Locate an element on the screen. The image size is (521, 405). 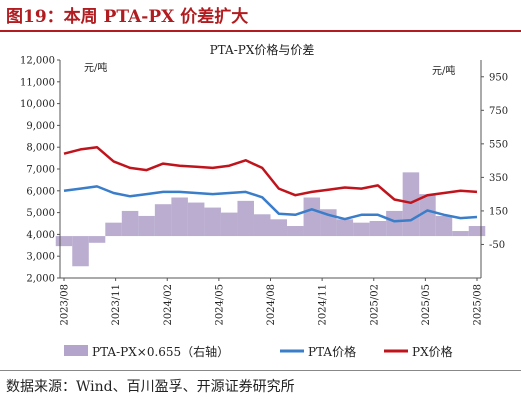
title-underline is located at coordinates (260, 31).